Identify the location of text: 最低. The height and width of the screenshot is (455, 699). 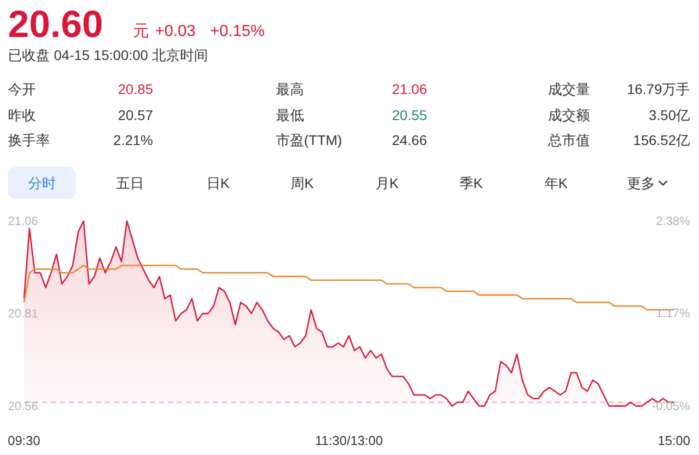
(290, 115).